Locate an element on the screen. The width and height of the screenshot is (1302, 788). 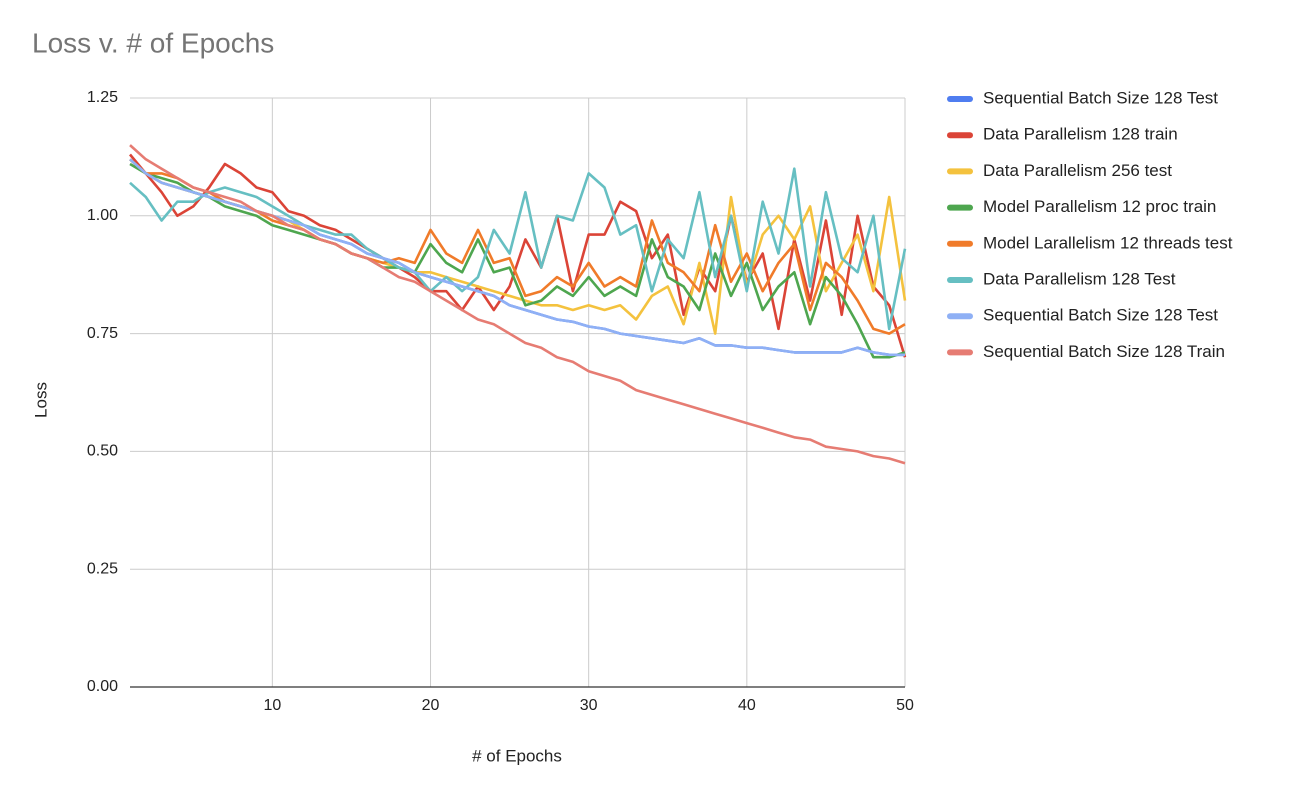
x-tick-label: 40 is located at coordinates (747, 705).